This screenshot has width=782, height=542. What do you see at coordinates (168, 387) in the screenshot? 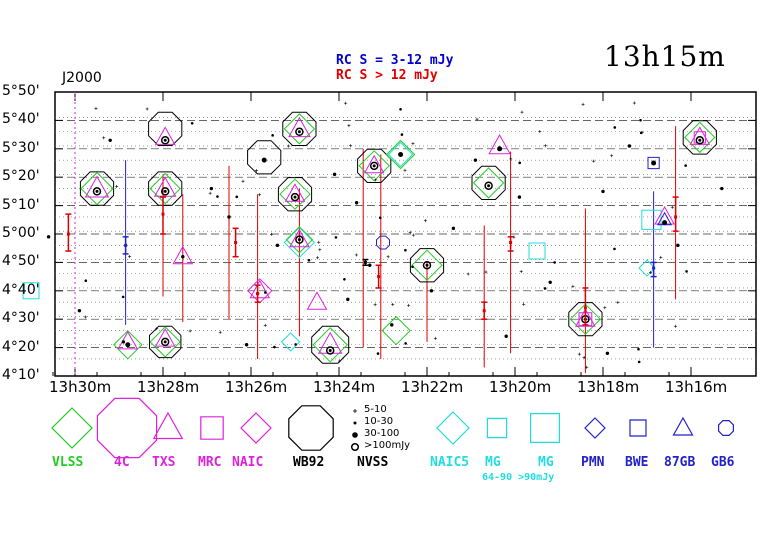
I see `x-tick-label: 13h28m` at bounding box center [168, 387].